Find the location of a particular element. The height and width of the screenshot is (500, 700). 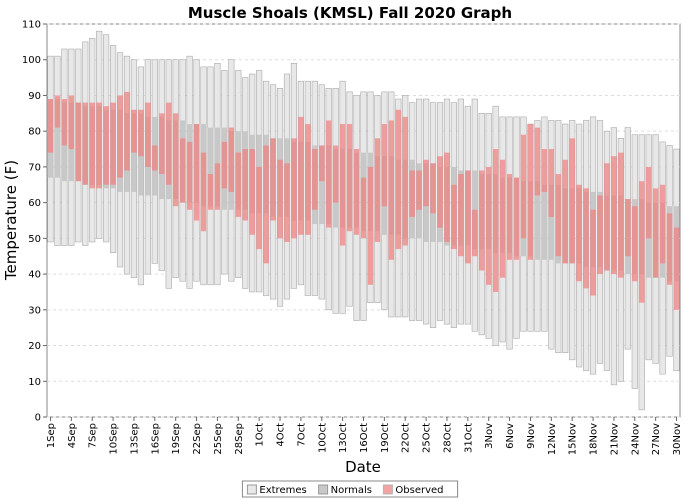

x-tick-label: 30Nov is located at coordinates (677, 439).